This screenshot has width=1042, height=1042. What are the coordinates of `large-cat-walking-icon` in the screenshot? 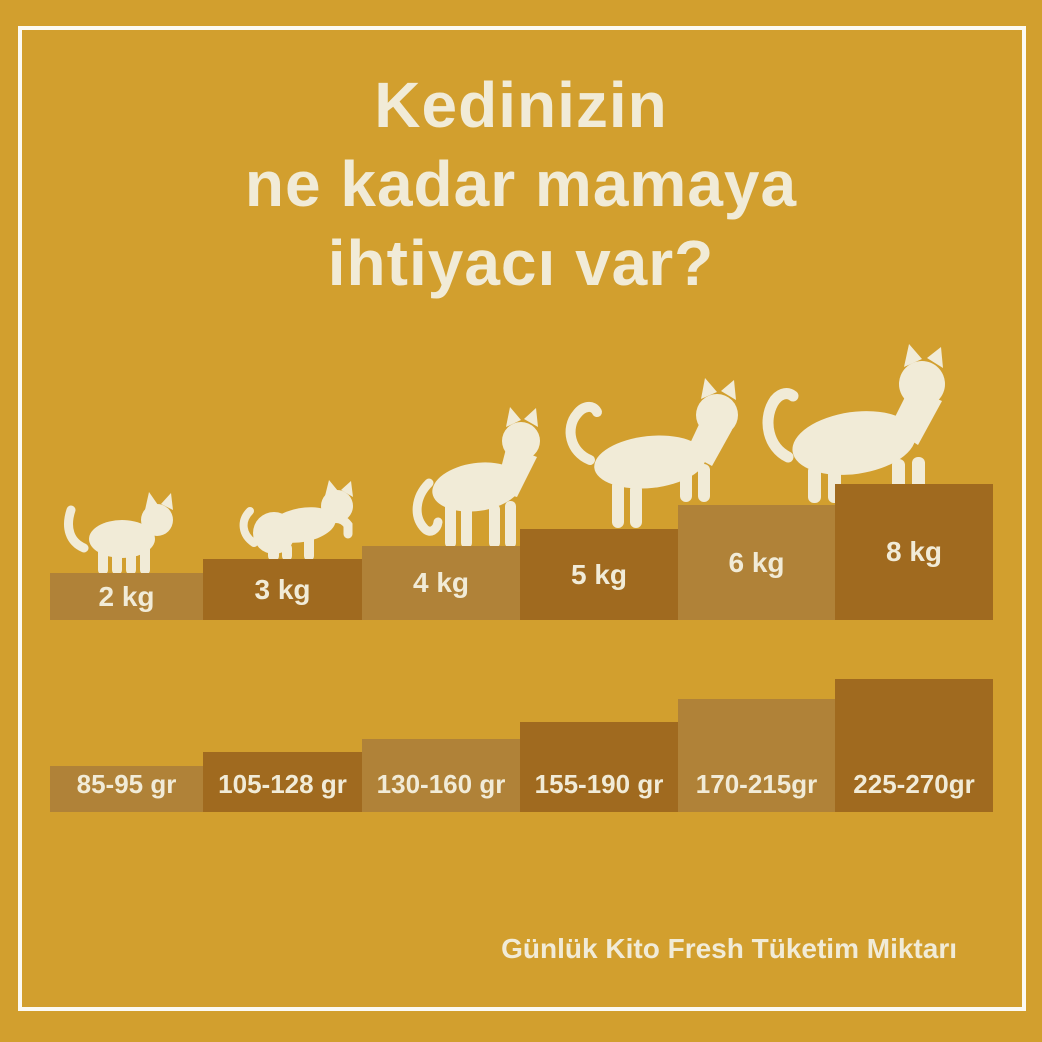 It's located at (854, 421).